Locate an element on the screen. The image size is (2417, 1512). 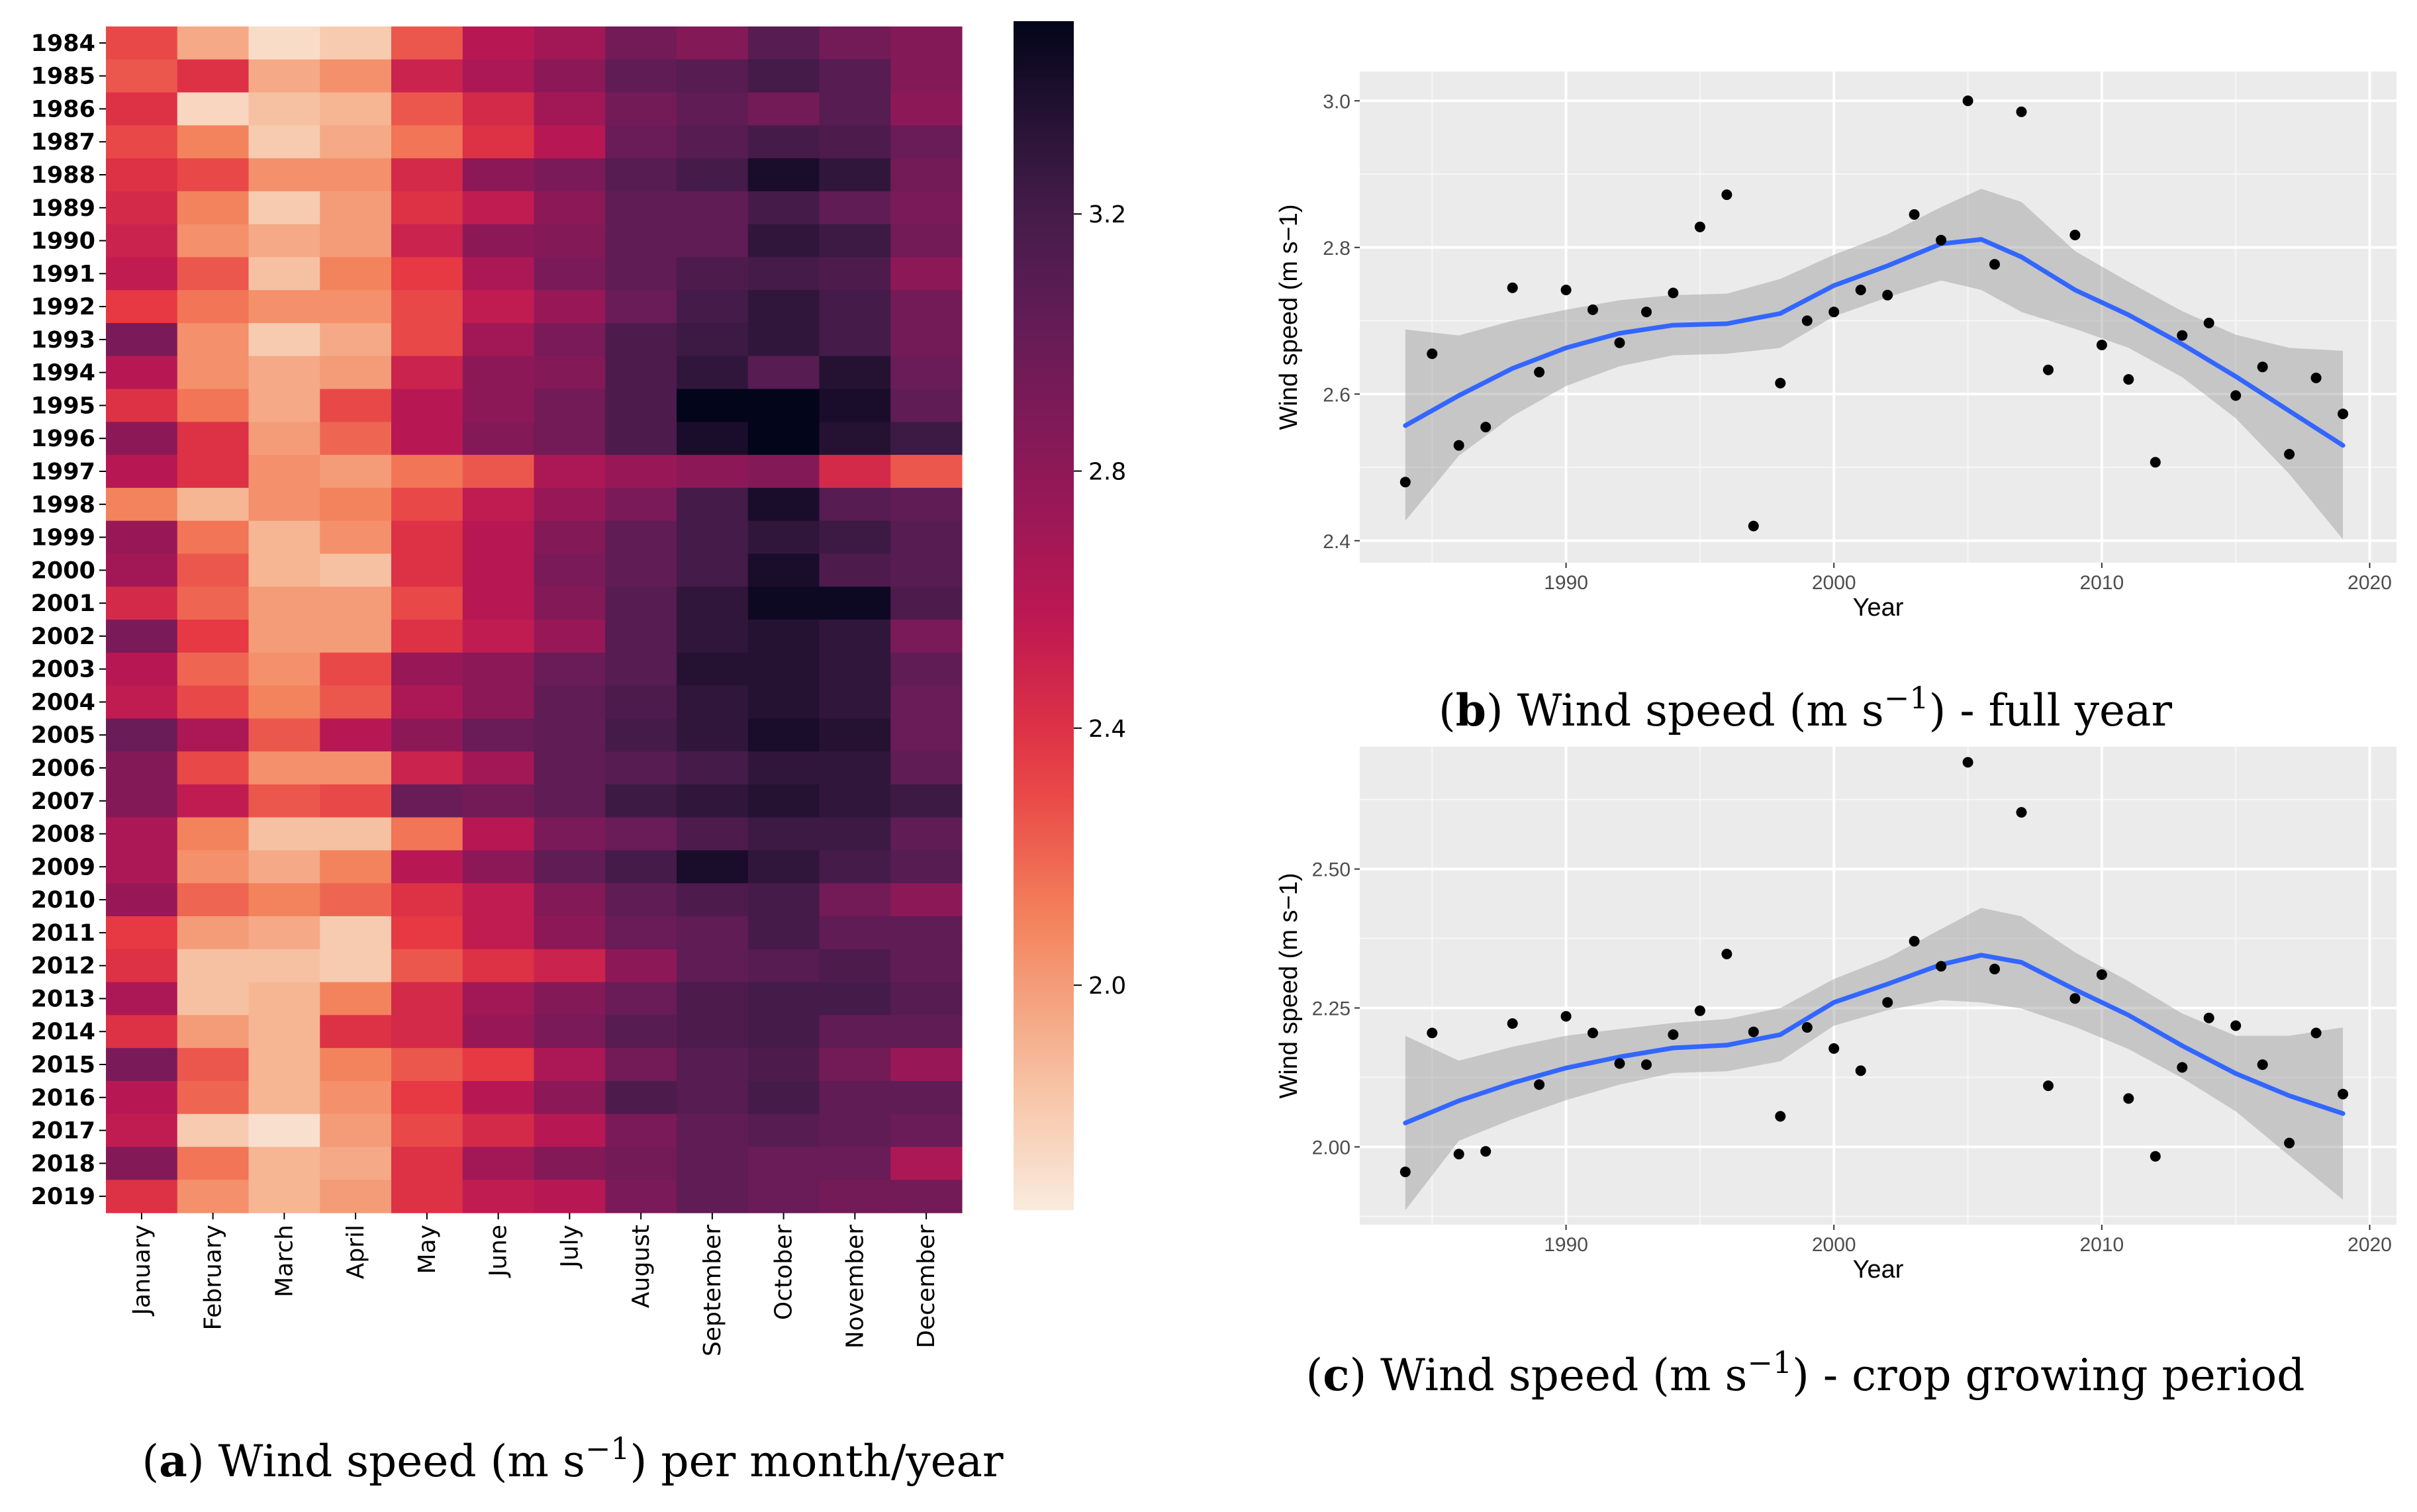
month-label: May is located at coordinates (427, 1250).